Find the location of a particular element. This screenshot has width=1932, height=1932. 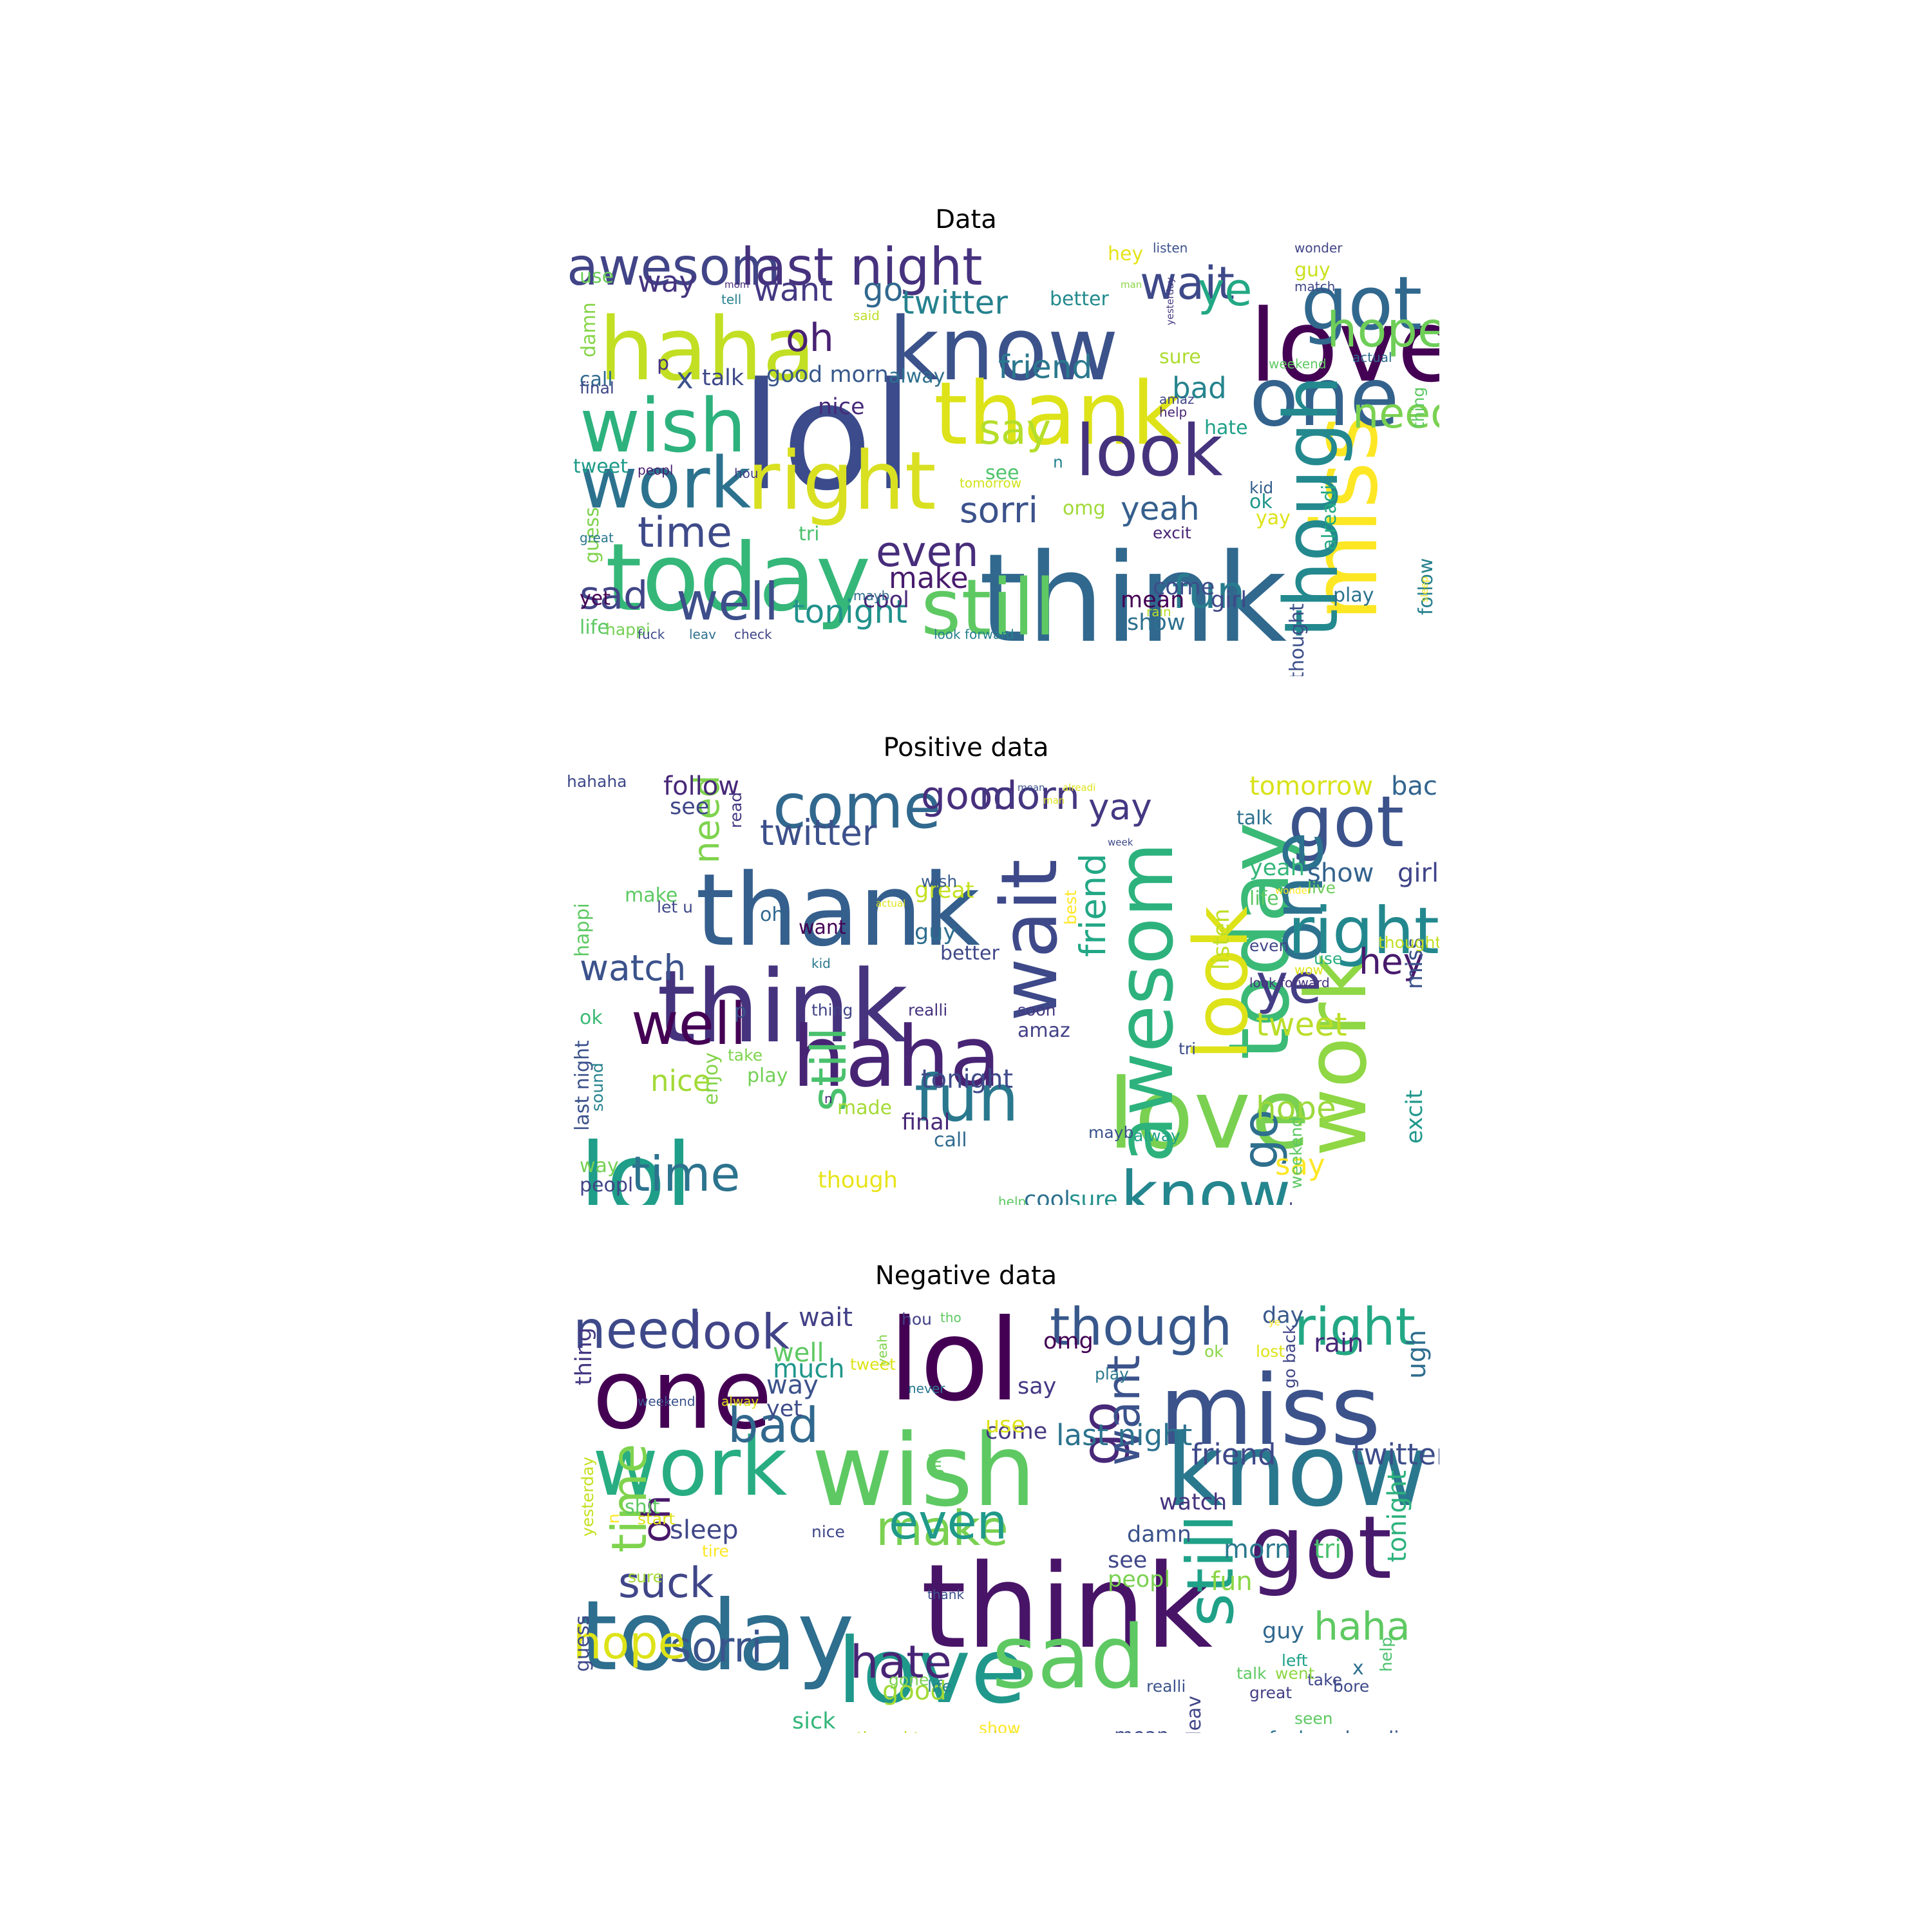

cloud-word: yeah is located at coordinates (1160, 509).